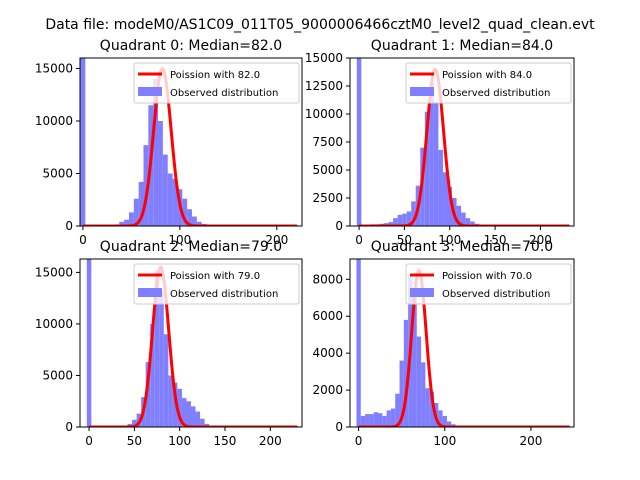  I want to click on y-tick-label-3: 6000, so click(327, 316).